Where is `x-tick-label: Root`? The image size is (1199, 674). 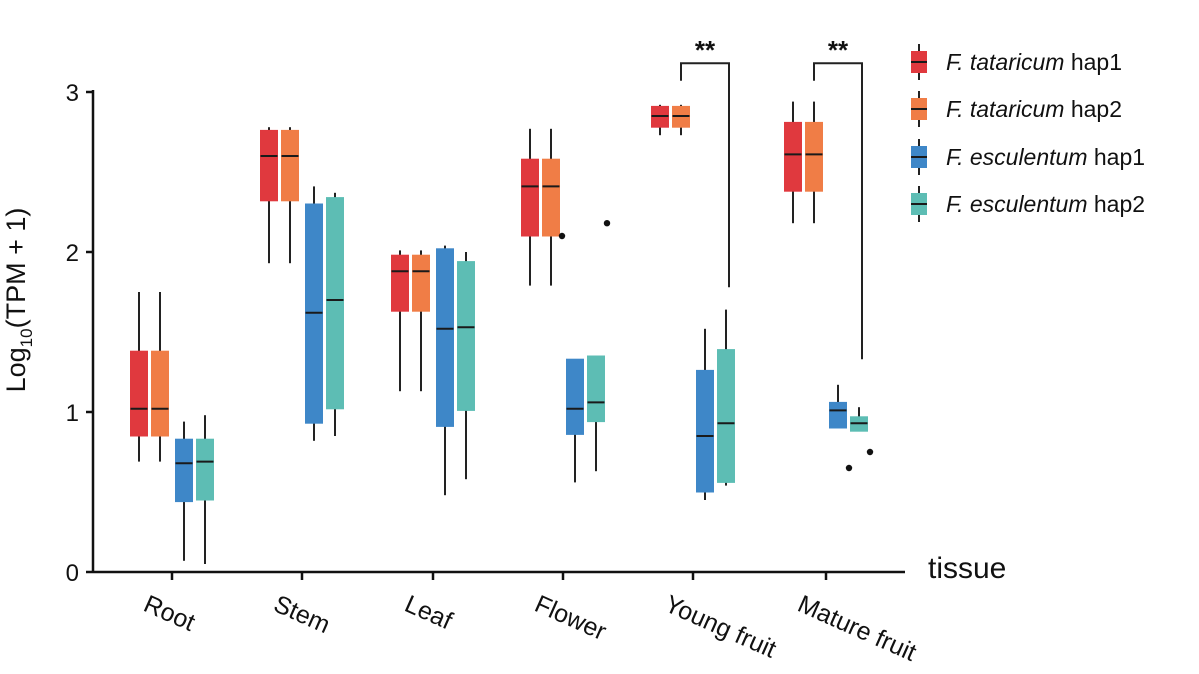 x-tick-label: Root is located at coordinates (170, 613).